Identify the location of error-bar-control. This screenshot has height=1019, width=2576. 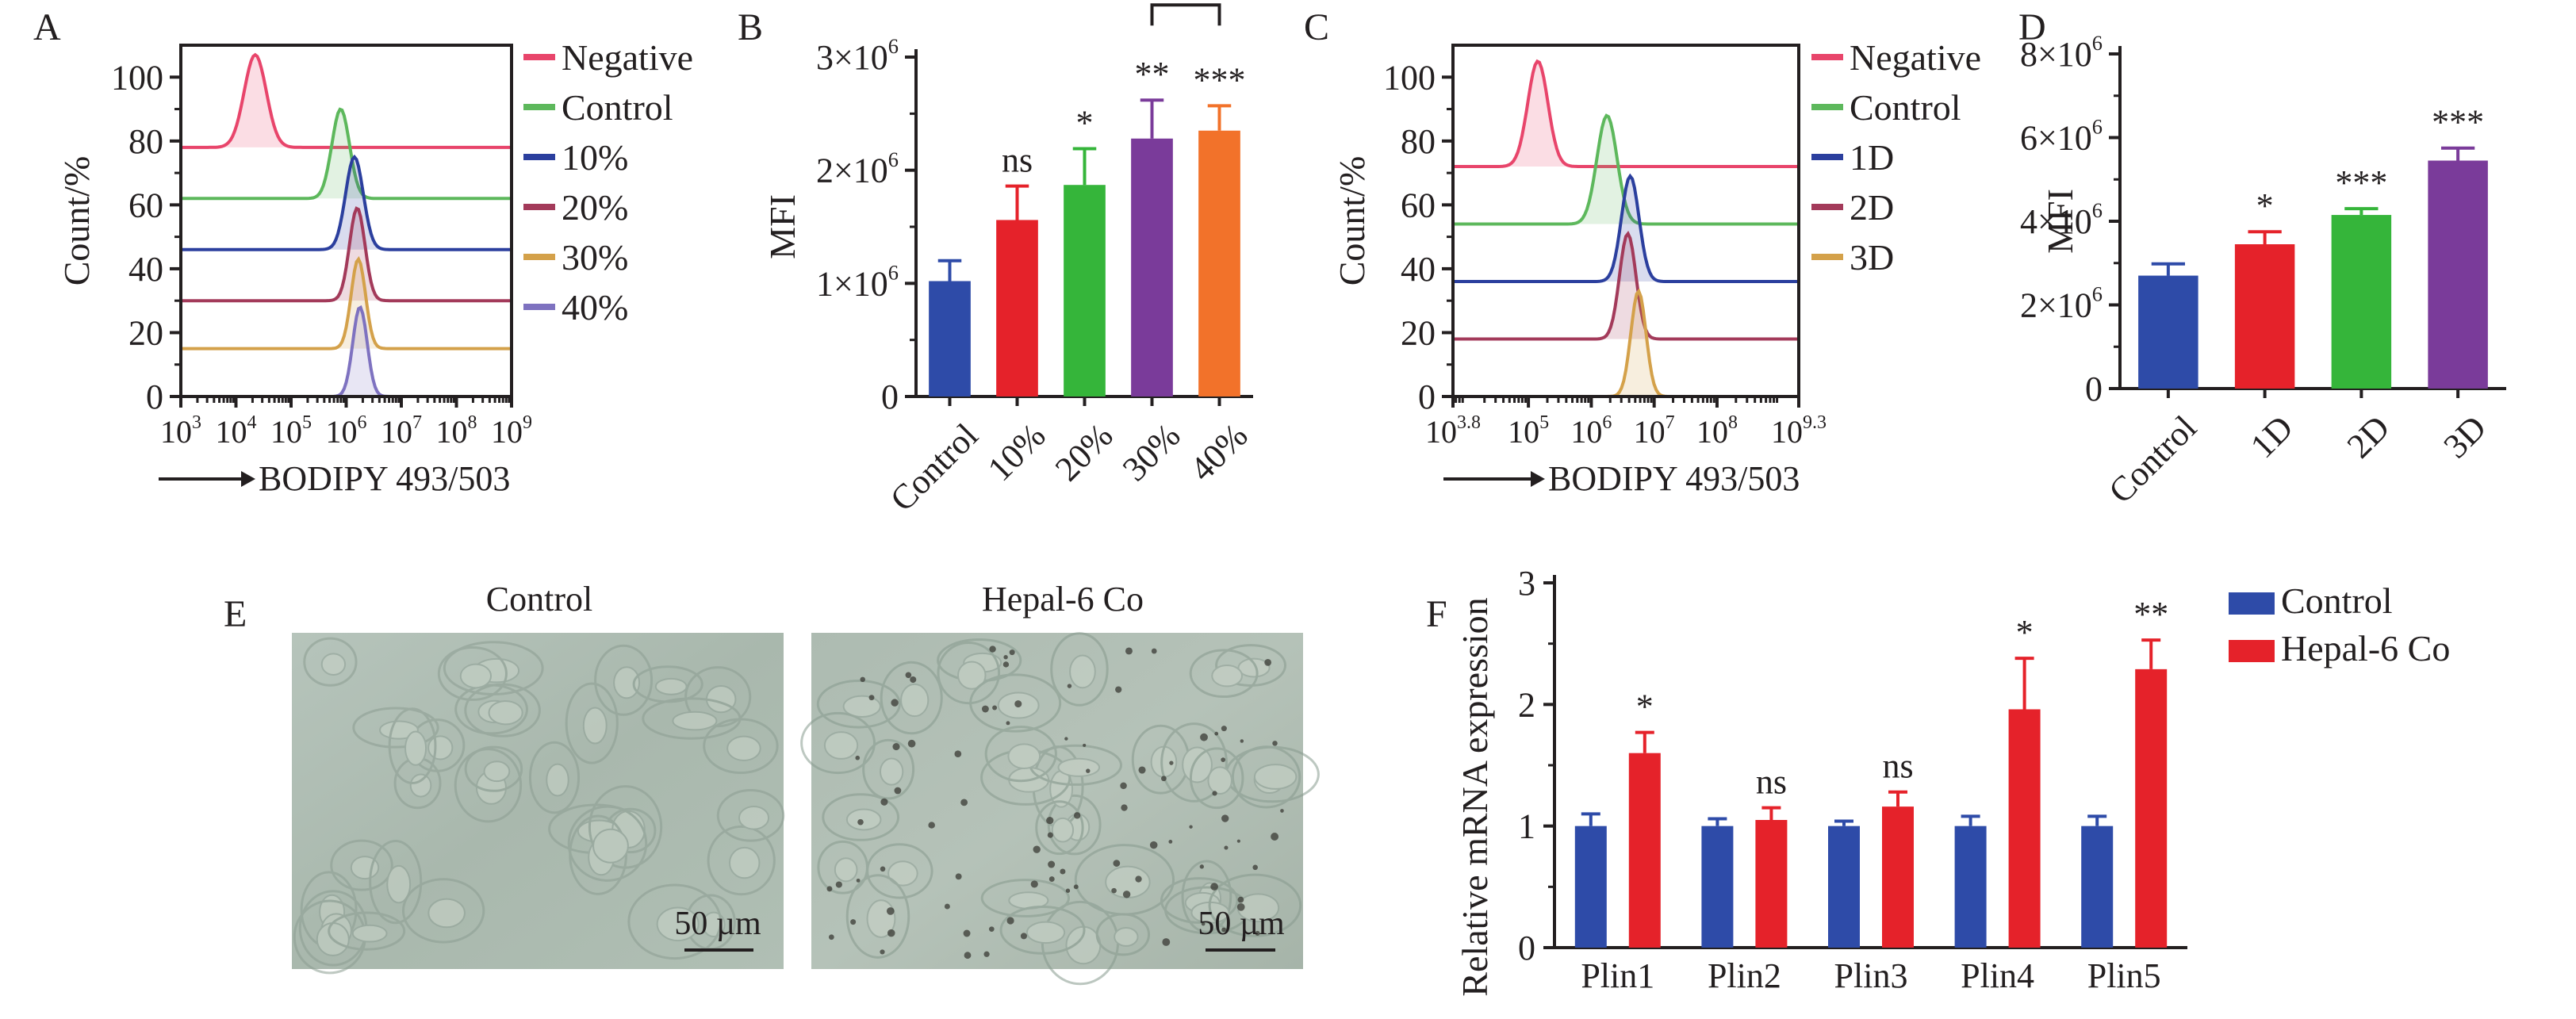
(949, 270).